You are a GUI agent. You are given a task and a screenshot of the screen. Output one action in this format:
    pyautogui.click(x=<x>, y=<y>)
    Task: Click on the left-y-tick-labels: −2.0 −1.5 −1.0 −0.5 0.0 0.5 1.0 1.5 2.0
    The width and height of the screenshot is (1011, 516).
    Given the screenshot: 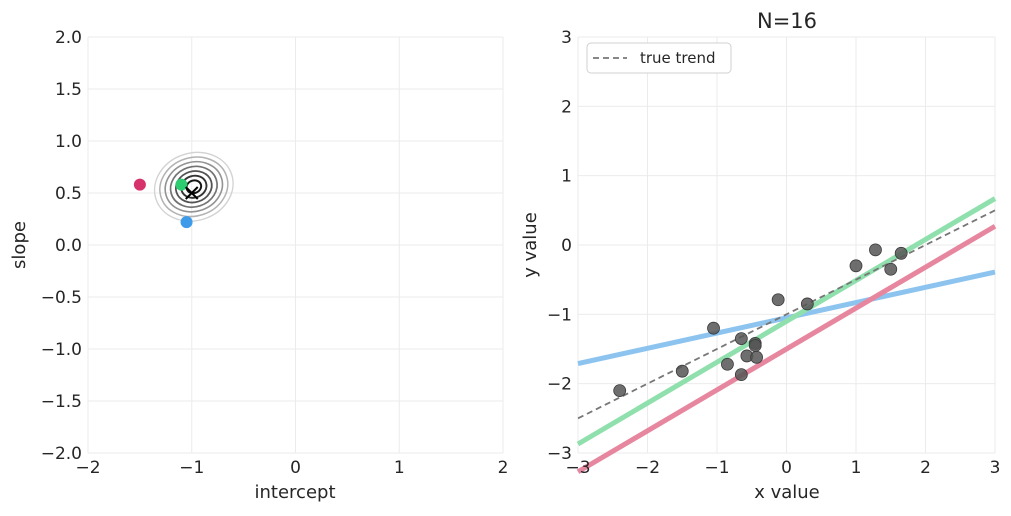 What is the action you would take?
    pyautogui.click(x=61, y=246)
    